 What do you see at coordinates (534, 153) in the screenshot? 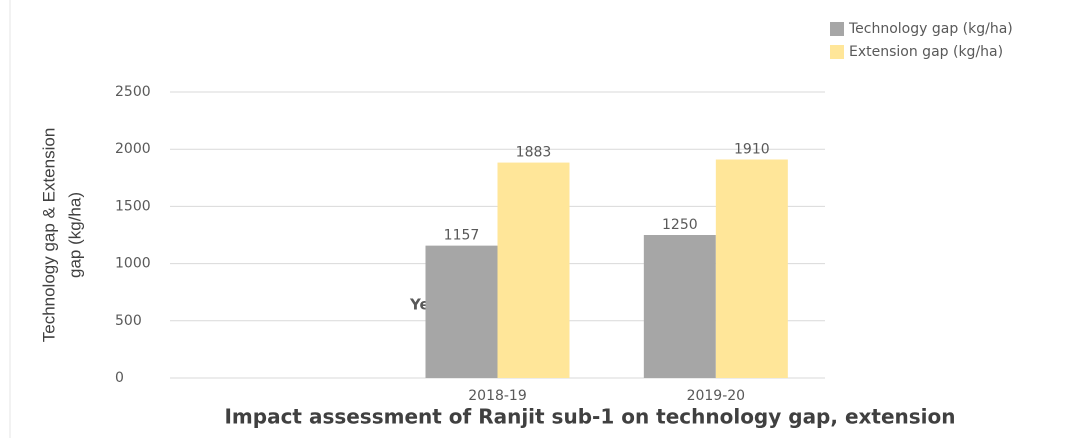
I see `data-label: 1883` at bounding box center [534, 153].